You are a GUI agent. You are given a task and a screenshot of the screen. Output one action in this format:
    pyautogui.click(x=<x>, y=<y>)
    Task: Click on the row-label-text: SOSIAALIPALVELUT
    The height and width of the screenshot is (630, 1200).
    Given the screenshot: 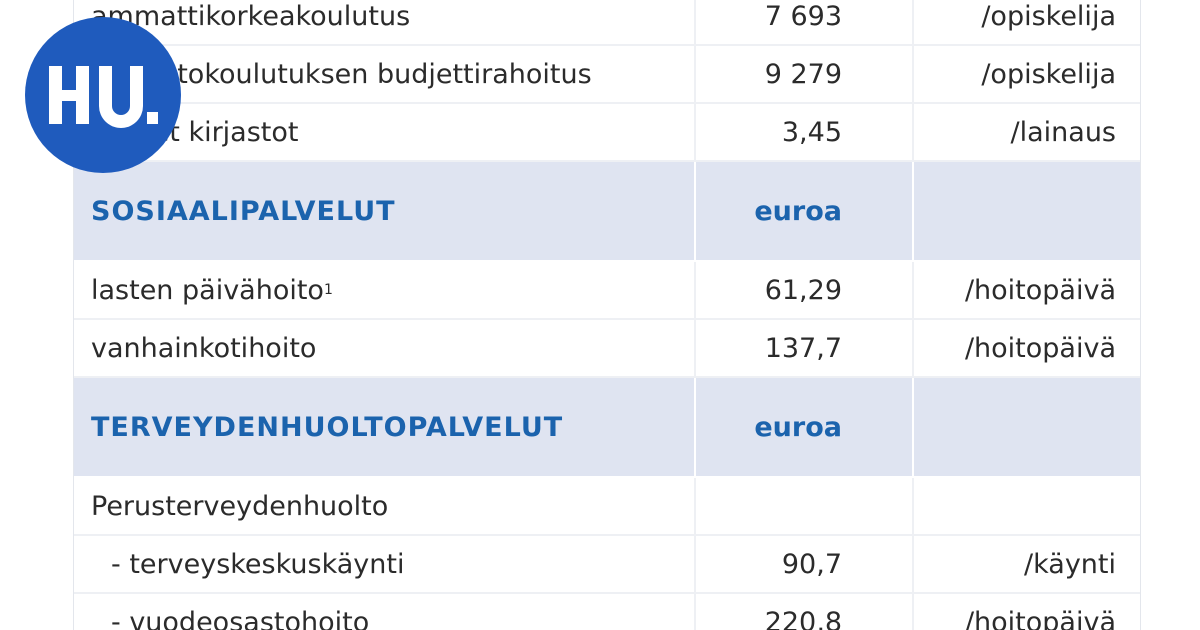 What is the action you would take?
    pyautogui.click(x=243, y=211)
    